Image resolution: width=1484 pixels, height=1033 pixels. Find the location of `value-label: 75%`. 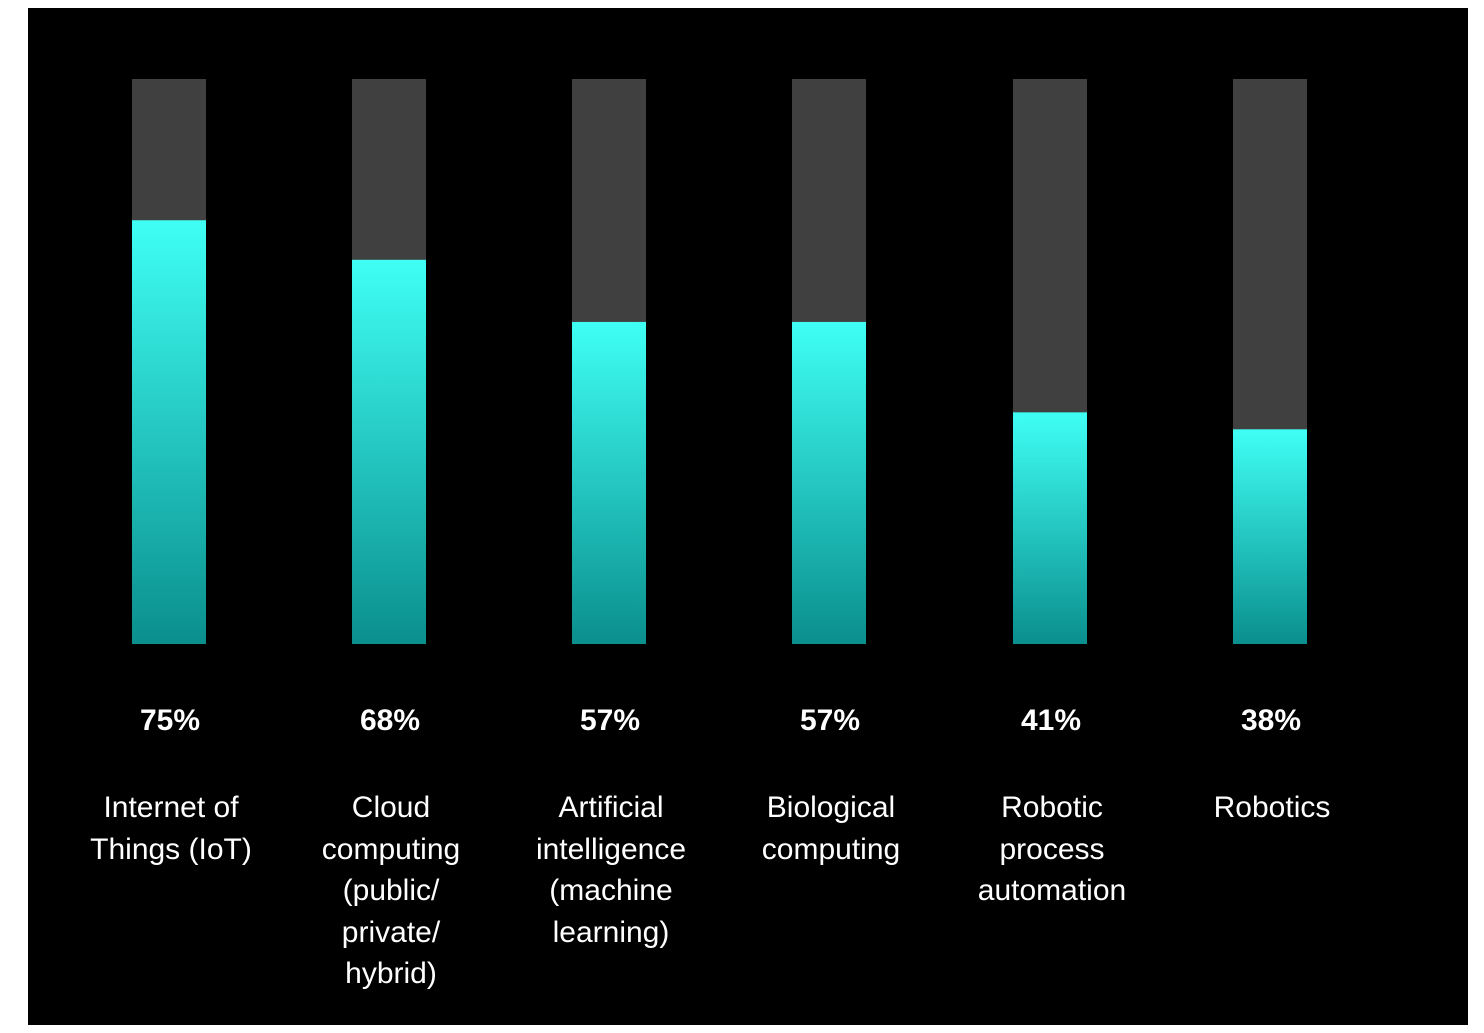

value-label: 75% is located at coordinates (170, 720).